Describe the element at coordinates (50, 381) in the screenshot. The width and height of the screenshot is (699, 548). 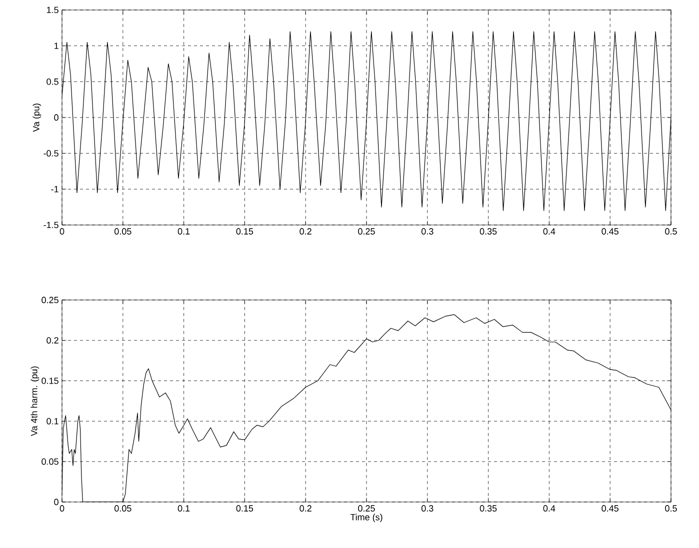
I see `y-tick-label: 0.15` at that location.